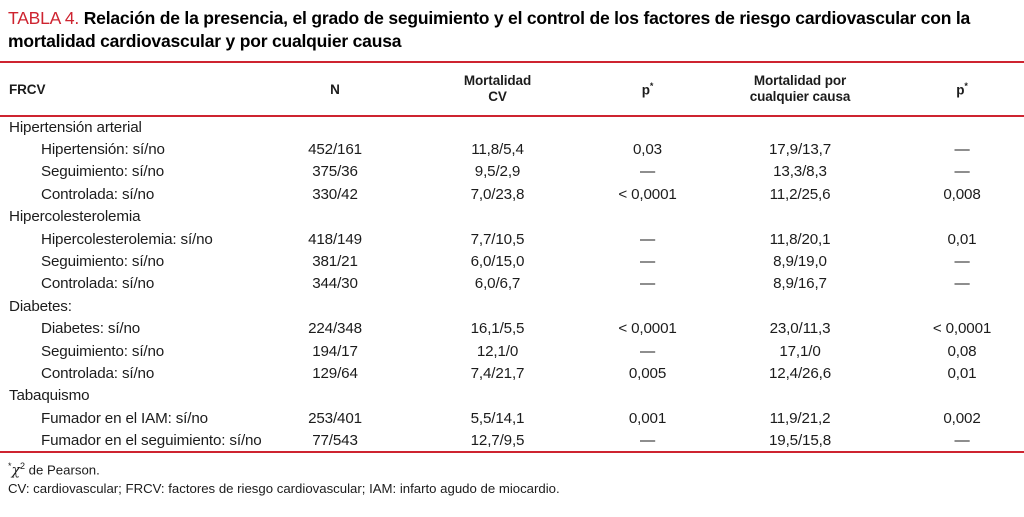 The height and width of the screenshot is (517, 1024). Describe the element at coordinates (497, 194) in the screenshot. I see `cell-mortality-cv: 7,0/23,8` at that location.